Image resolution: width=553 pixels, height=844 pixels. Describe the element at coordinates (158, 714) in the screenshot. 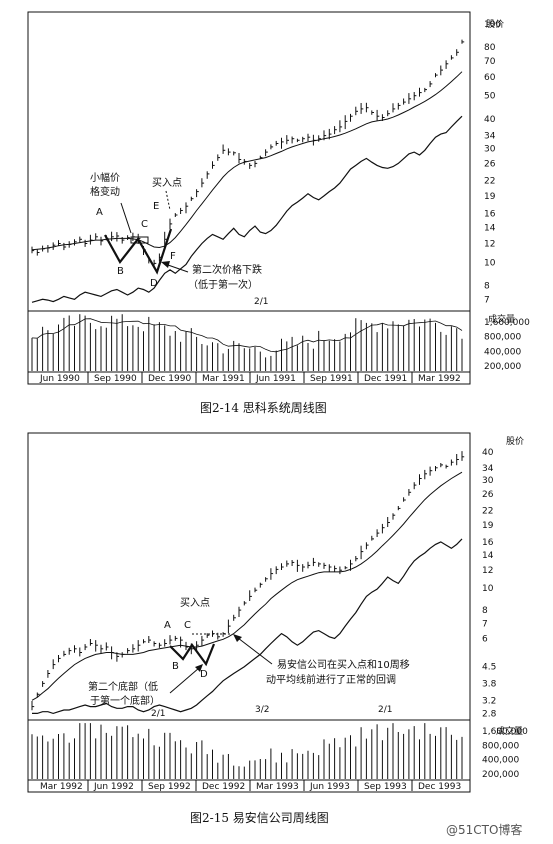

I see `chart-2-split-marker-1: 2/1` at that location.